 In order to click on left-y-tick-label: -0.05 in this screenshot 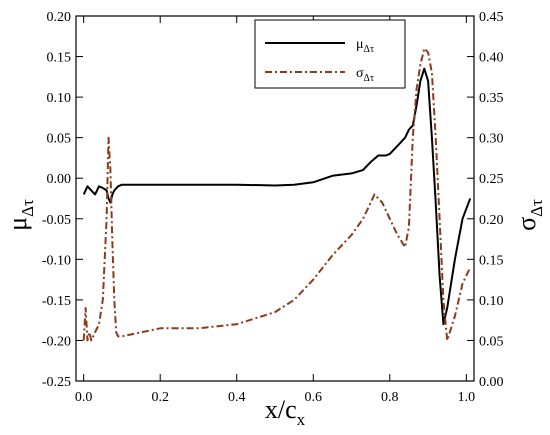, I will do `click(56, 220)`.